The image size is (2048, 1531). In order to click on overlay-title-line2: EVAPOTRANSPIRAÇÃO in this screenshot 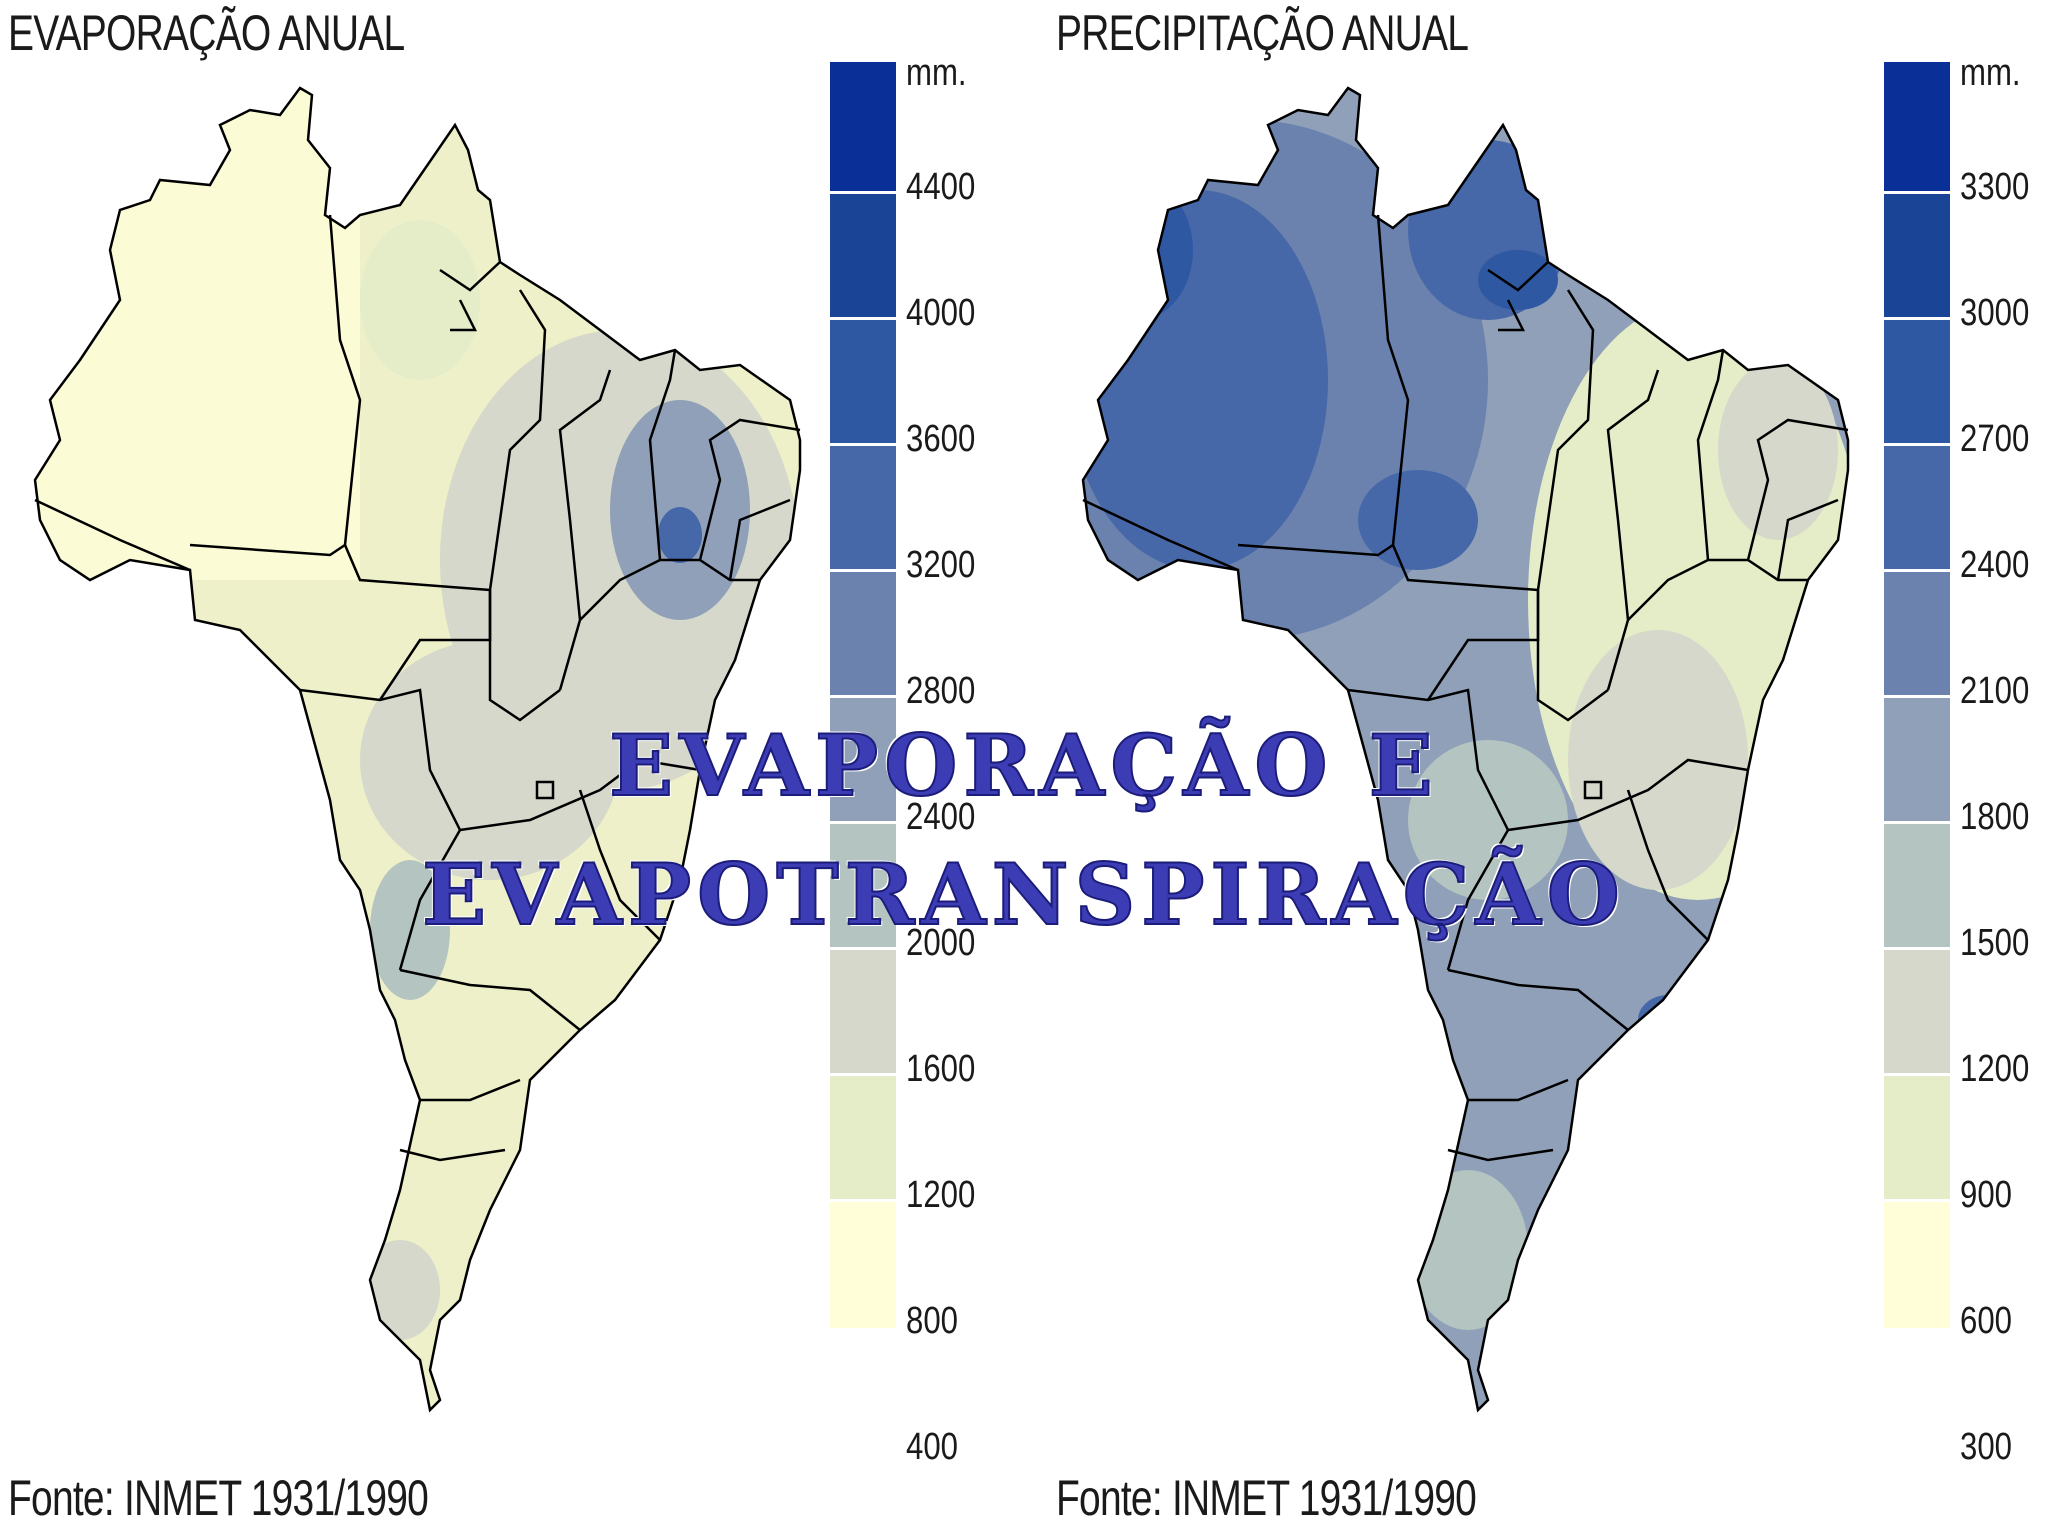, I will do `click(1023, 894)`.